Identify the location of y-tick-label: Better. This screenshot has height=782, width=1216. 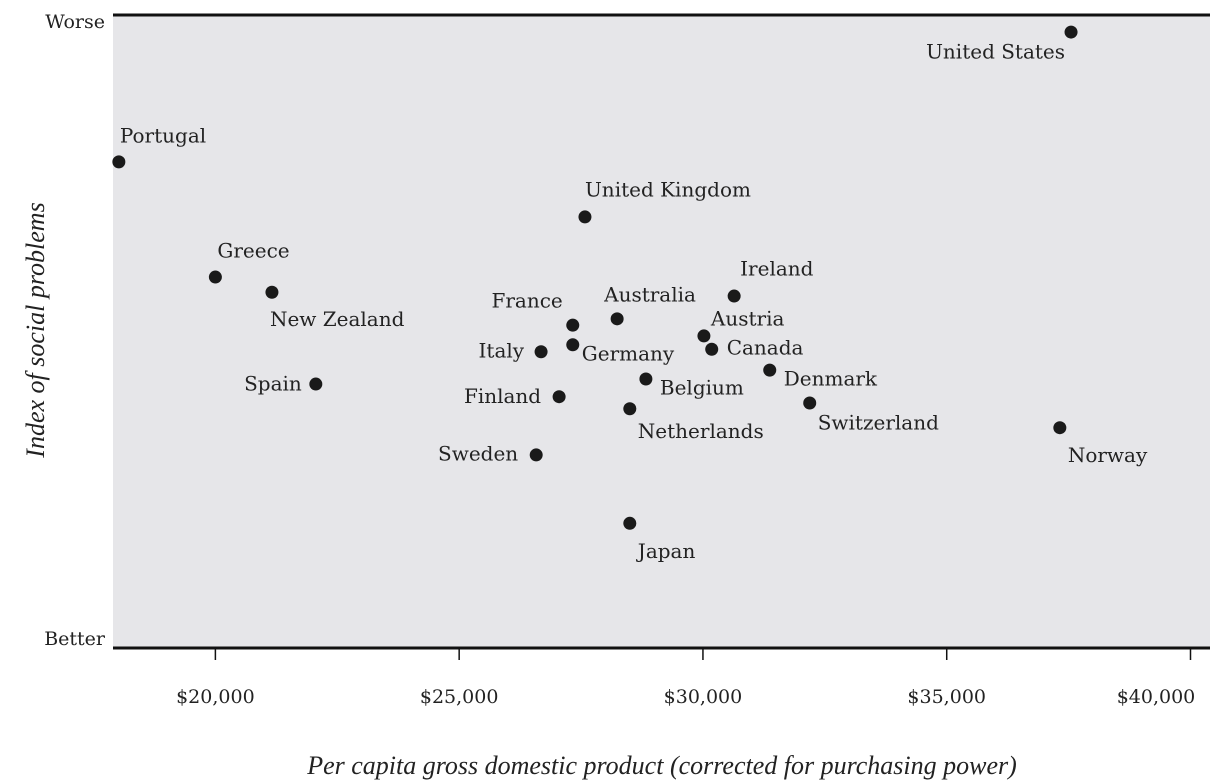
(75, 639).